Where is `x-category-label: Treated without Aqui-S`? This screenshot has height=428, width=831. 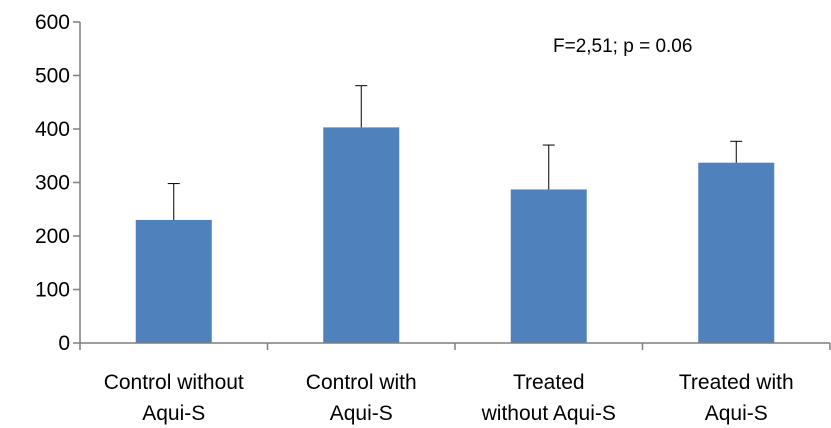
x-category-label: Treated without Aqui-S is located at coordinates (548, 398).